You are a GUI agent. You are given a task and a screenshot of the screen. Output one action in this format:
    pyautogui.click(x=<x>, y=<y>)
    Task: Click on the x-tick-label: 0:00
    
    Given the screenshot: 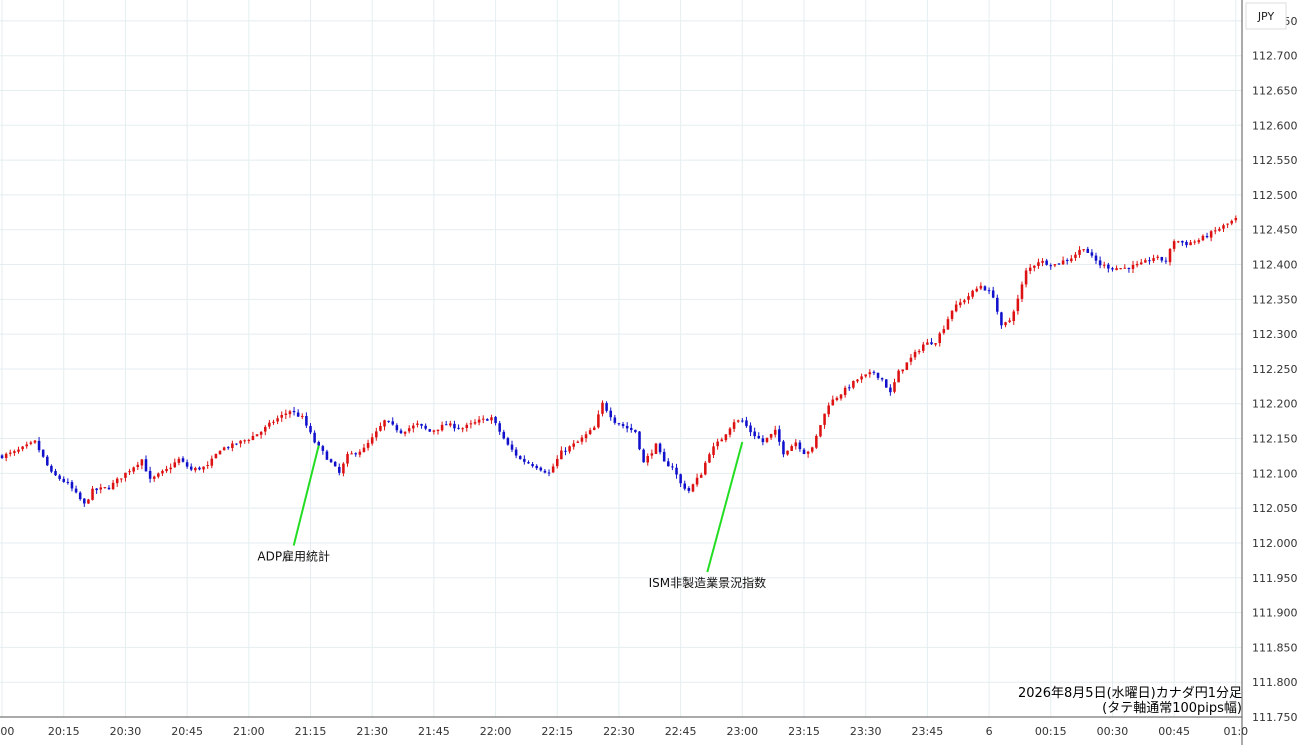 What is the action you would take?
    pyautogui.click(x=7, y=731)
    